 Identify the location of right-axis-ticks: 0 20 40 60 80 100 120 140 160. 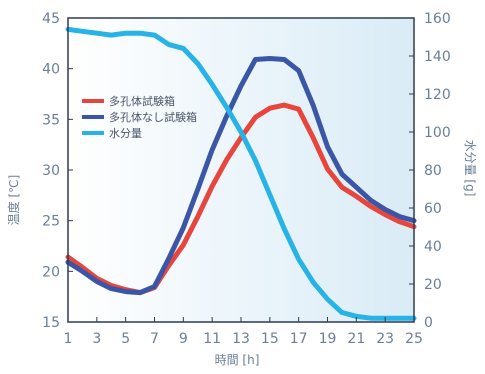
(430, 171).